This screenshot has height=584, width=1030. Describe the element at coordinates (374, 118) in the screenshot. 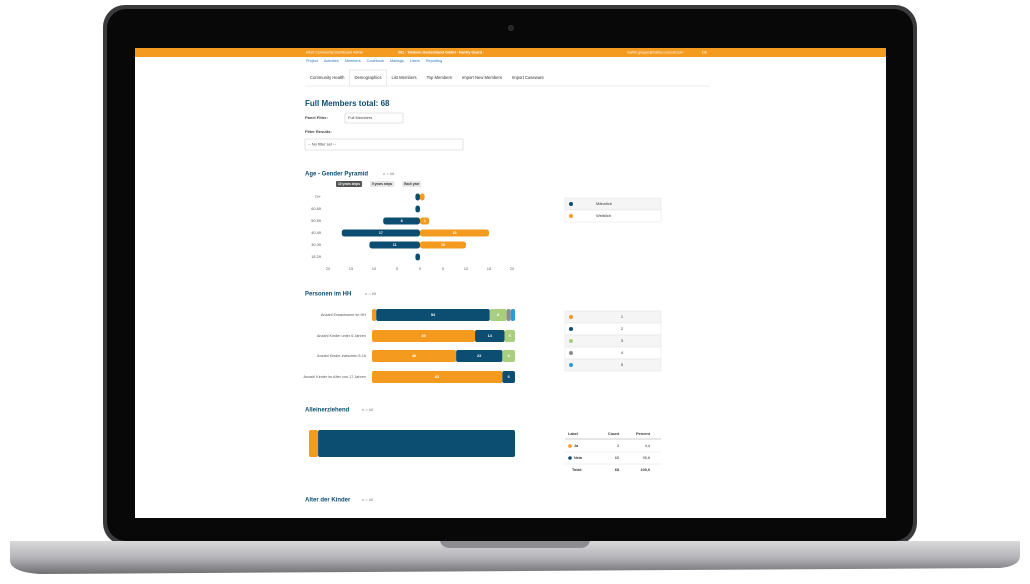

I see `panel-filter-select` at that location.